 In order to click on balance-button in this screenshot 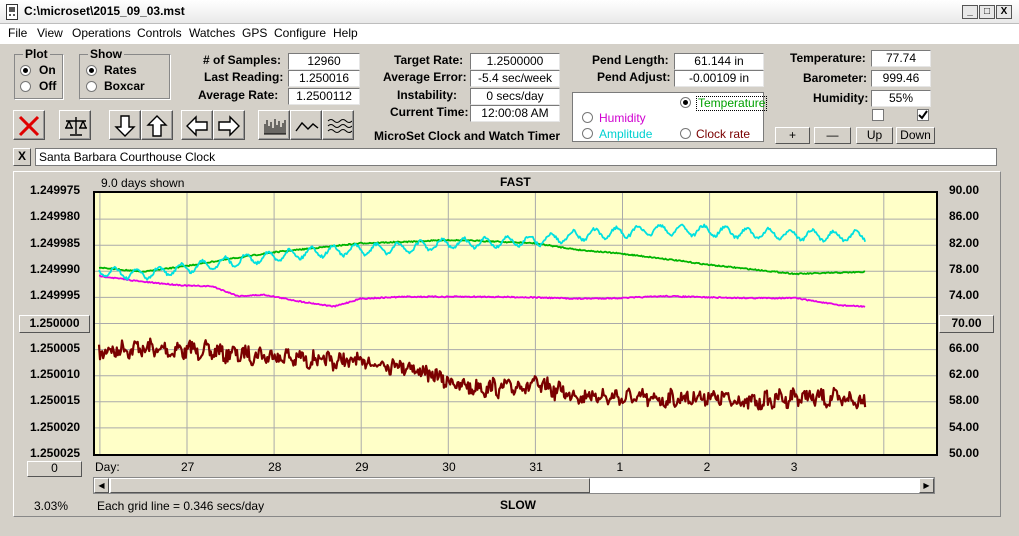, I will do `click(75, 125)`.